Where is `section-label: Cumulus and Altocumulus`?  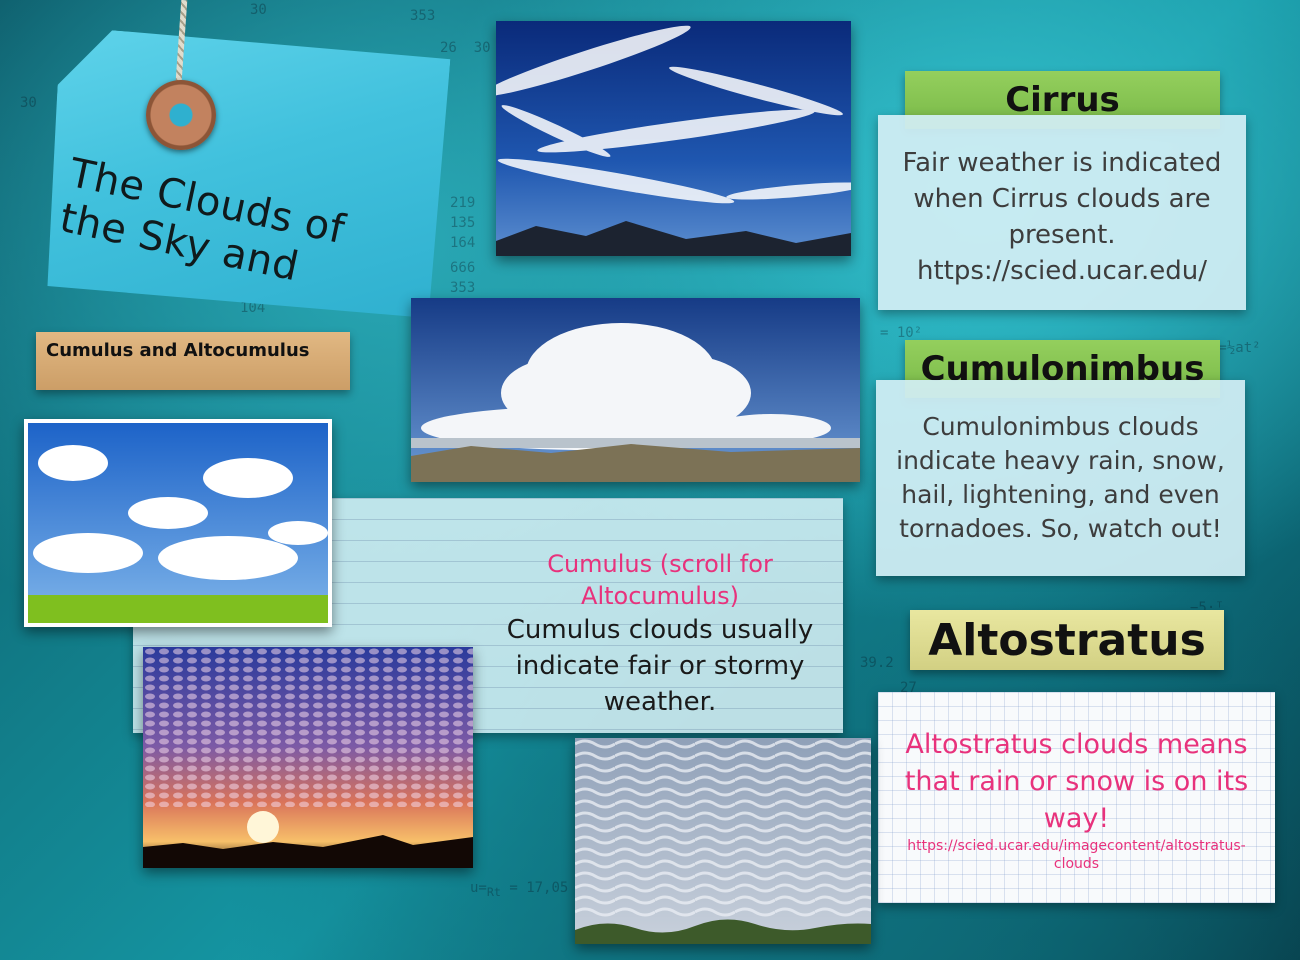 section-label: Cumulus and Altocumulus is located at coordinates (193, 361).